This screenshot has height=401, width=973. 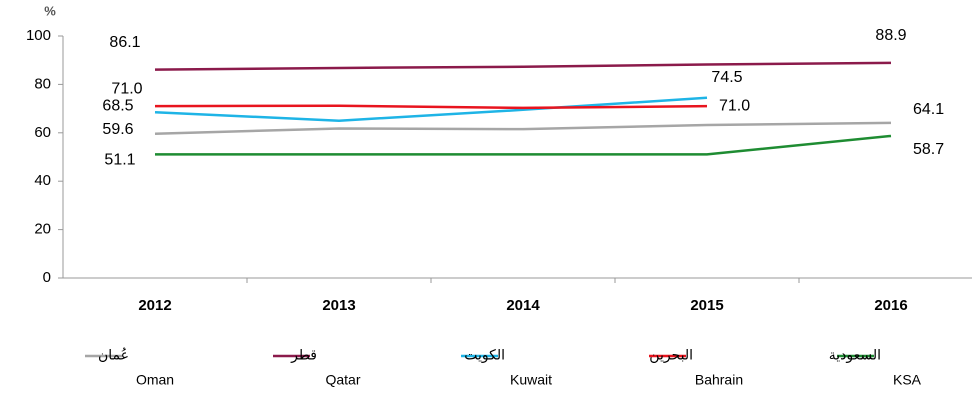 What do you see at coordinates (726, 77) in the screenshot?
I see `data-label: 74.5` at bounding box center [726, 77].